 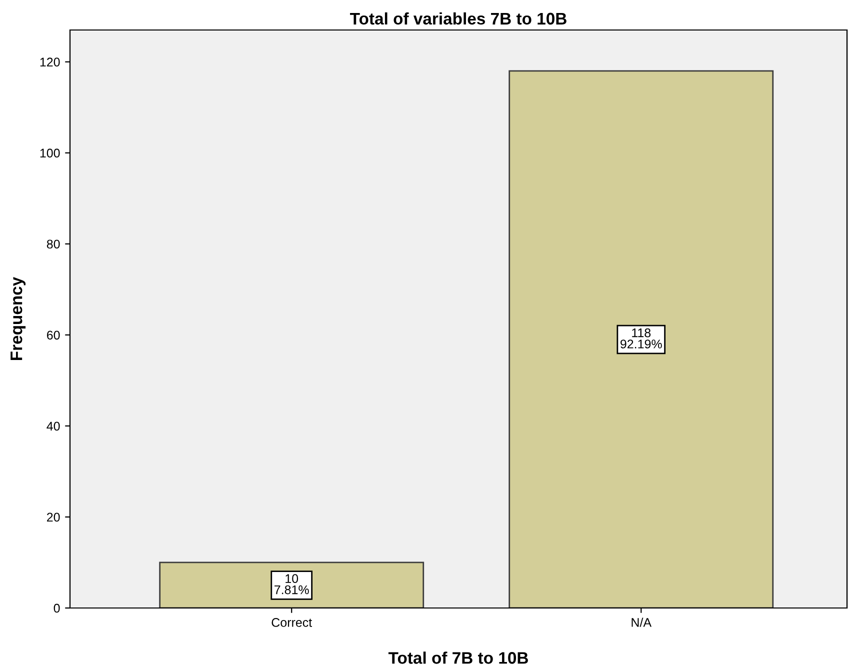 I want to click on y-tick-label: 100, so click(x=50, y=153).